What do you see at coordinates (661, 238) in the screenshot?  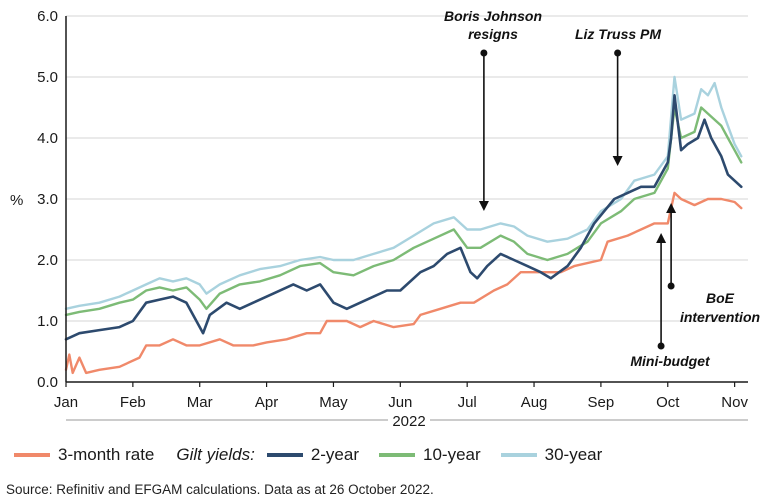 I see `annotation-mini-budget-head` at bounding box center [661, 238].